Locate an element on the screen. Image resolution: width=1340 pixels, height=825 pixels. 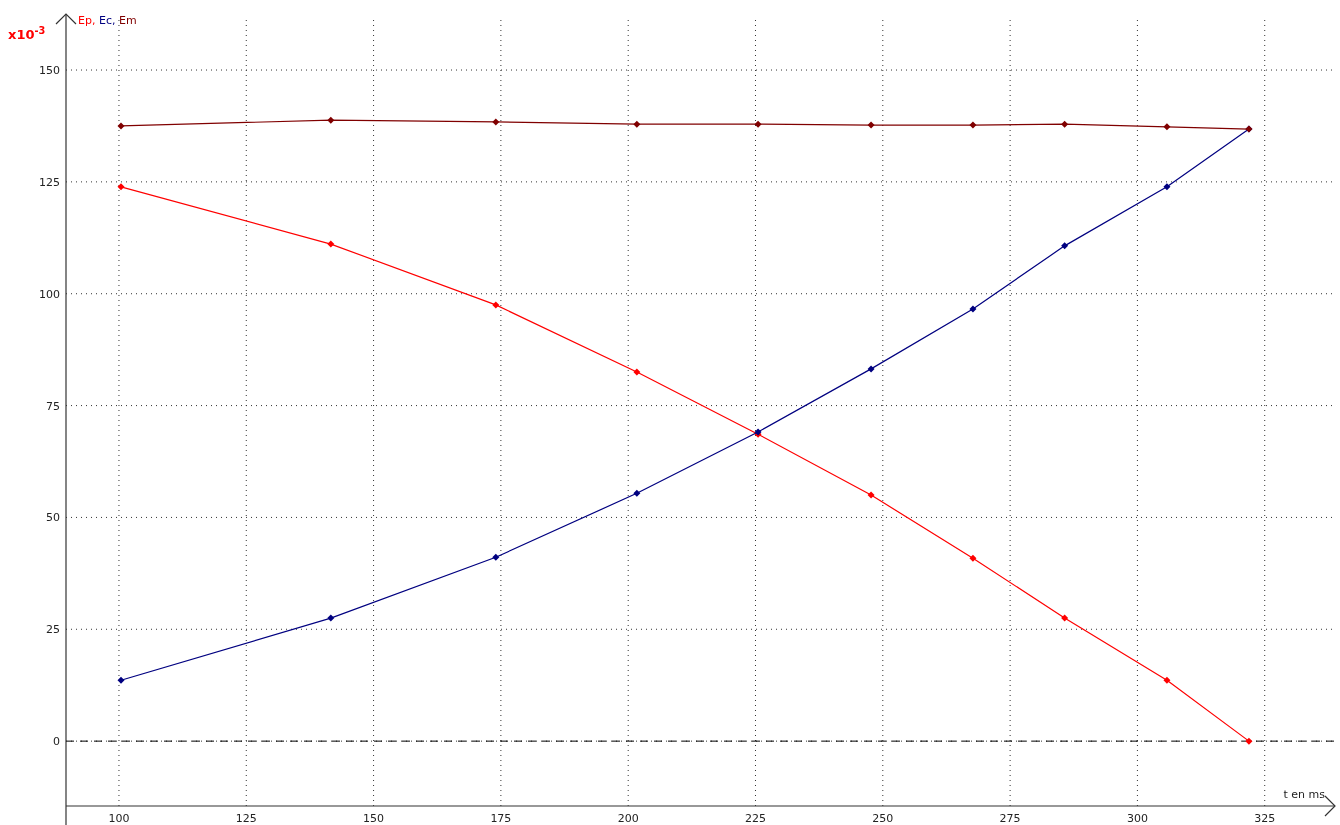
y-tick-label: 100 is located at coordinates (49, 294).